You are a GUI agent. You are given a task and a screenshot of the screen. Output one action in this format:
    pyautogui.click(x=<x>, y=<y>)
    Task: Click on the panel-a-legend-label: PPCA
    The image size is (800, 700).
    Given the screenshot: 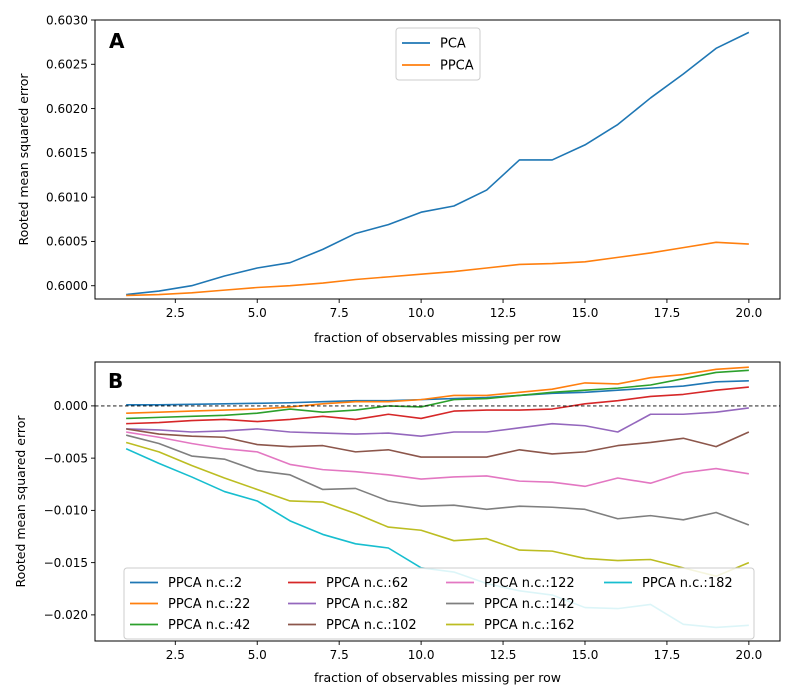 What is the action you would take?
    pyautogui.click(x=457, y=66)
    